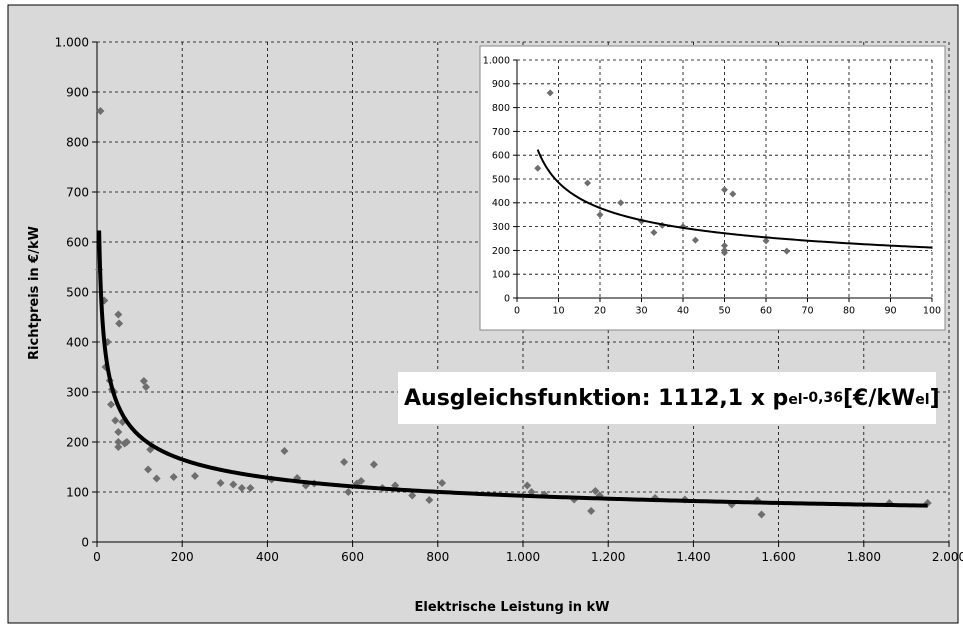  Describe the element at coordinates (72, 42) in the screenshot. I see `main-y-tick-label: 1.000` at that location.